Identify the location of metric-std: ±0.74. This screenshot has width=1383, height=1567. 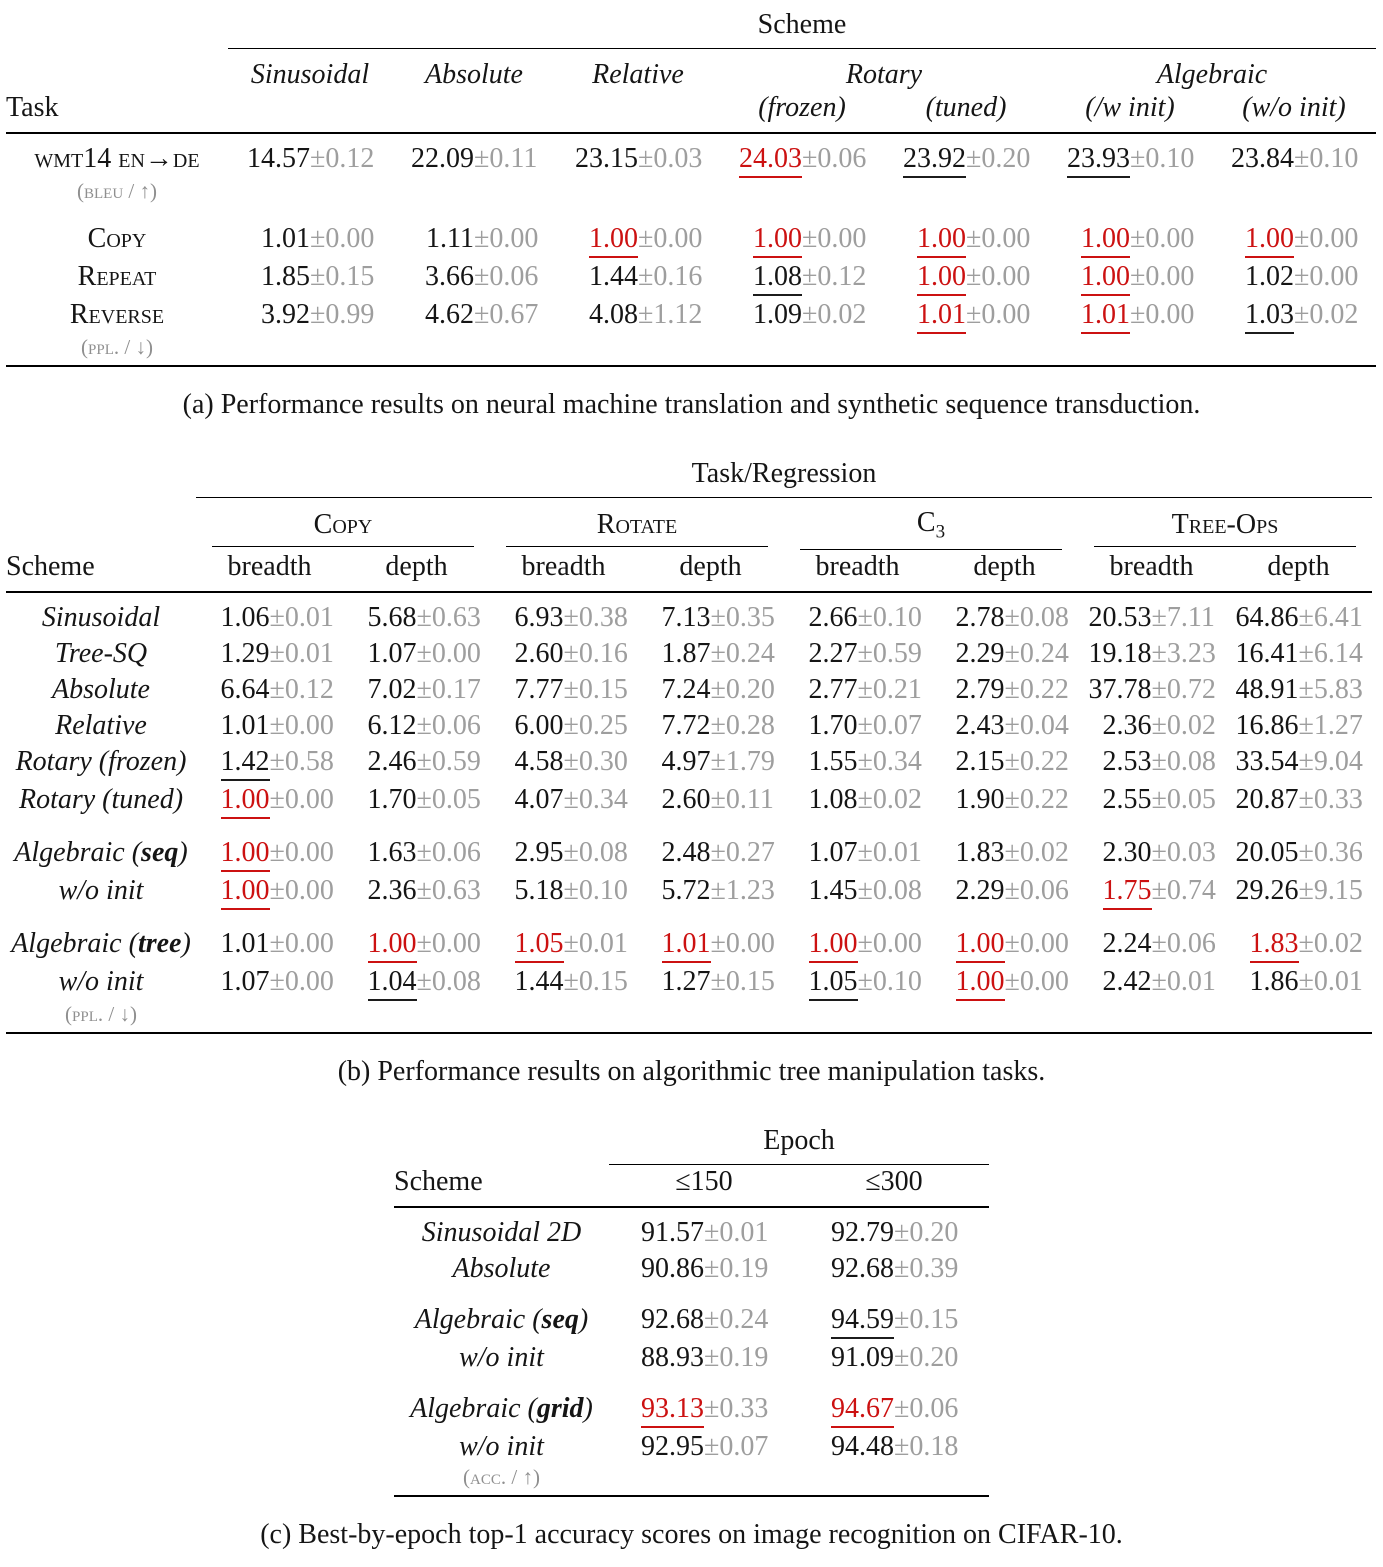
(1183, 891).